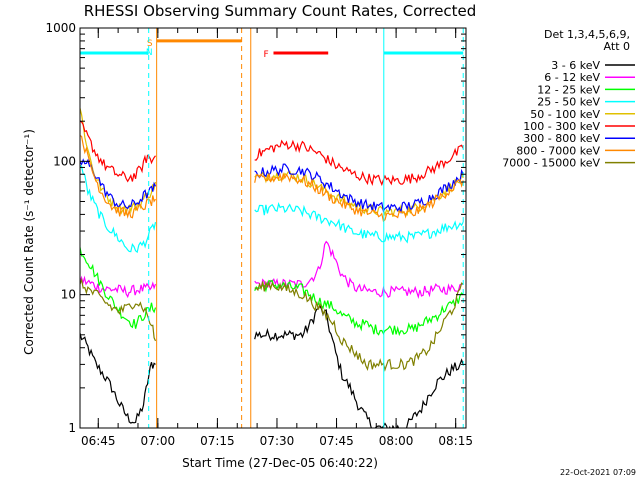  I want to click on night-label: N, so click(149, 53).